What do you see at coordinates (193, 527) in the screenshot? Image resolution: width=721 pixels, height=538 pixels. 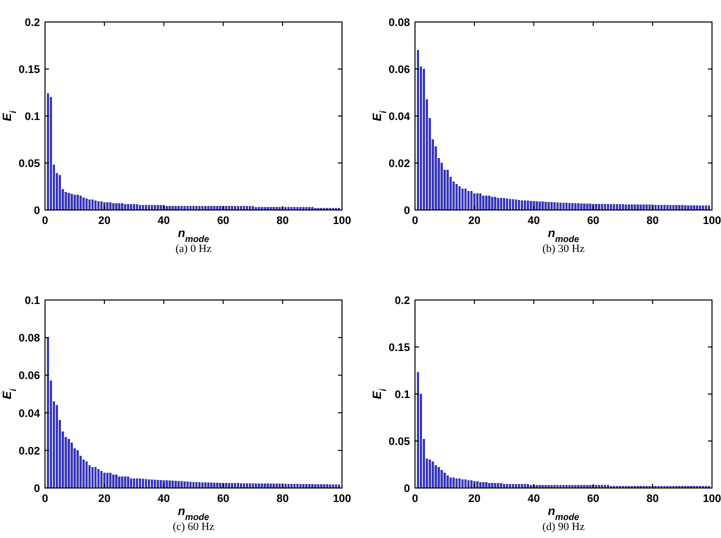 I see `text: (c) 60 Hz` at bounding box center [193, 527].